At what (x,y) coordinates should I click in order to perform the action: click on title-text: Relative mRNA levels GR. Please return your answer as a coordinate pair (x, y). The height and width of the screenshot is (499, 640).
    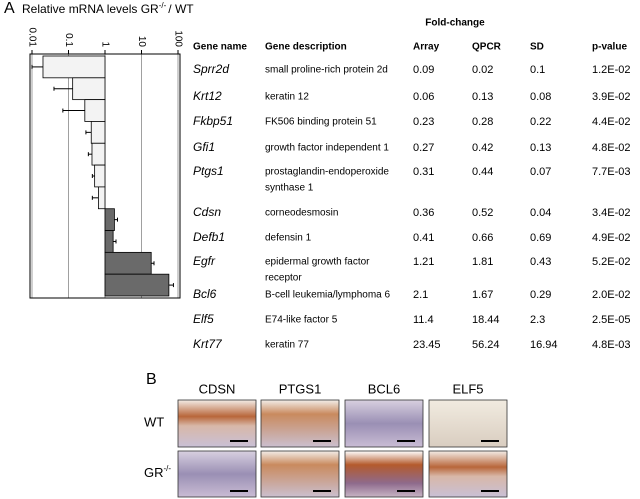
    Looking at the image, I should click on (90, 9).